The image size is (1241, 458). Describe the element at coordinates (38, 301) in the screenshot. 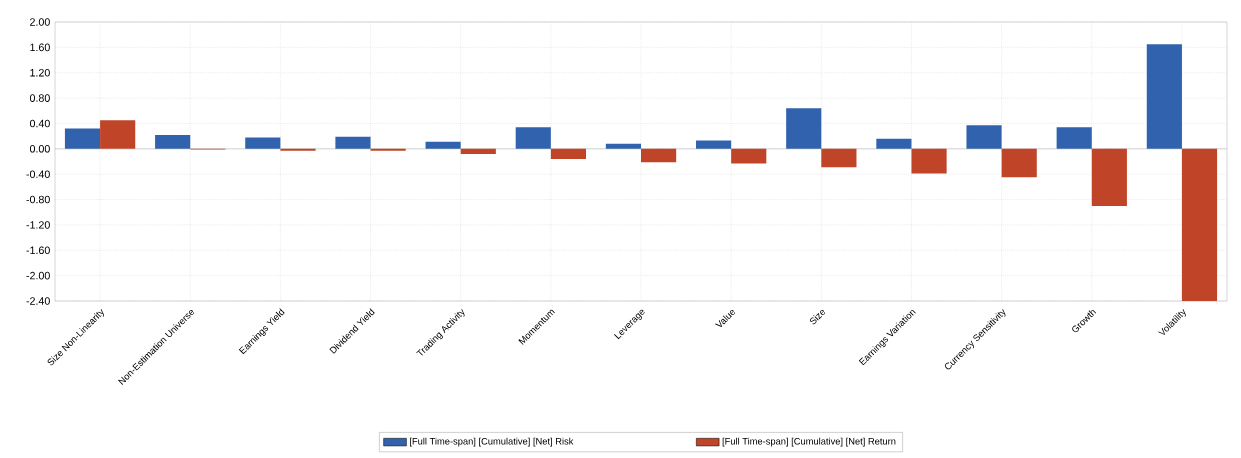

I see `y-tick-label: -2.40` at that location.